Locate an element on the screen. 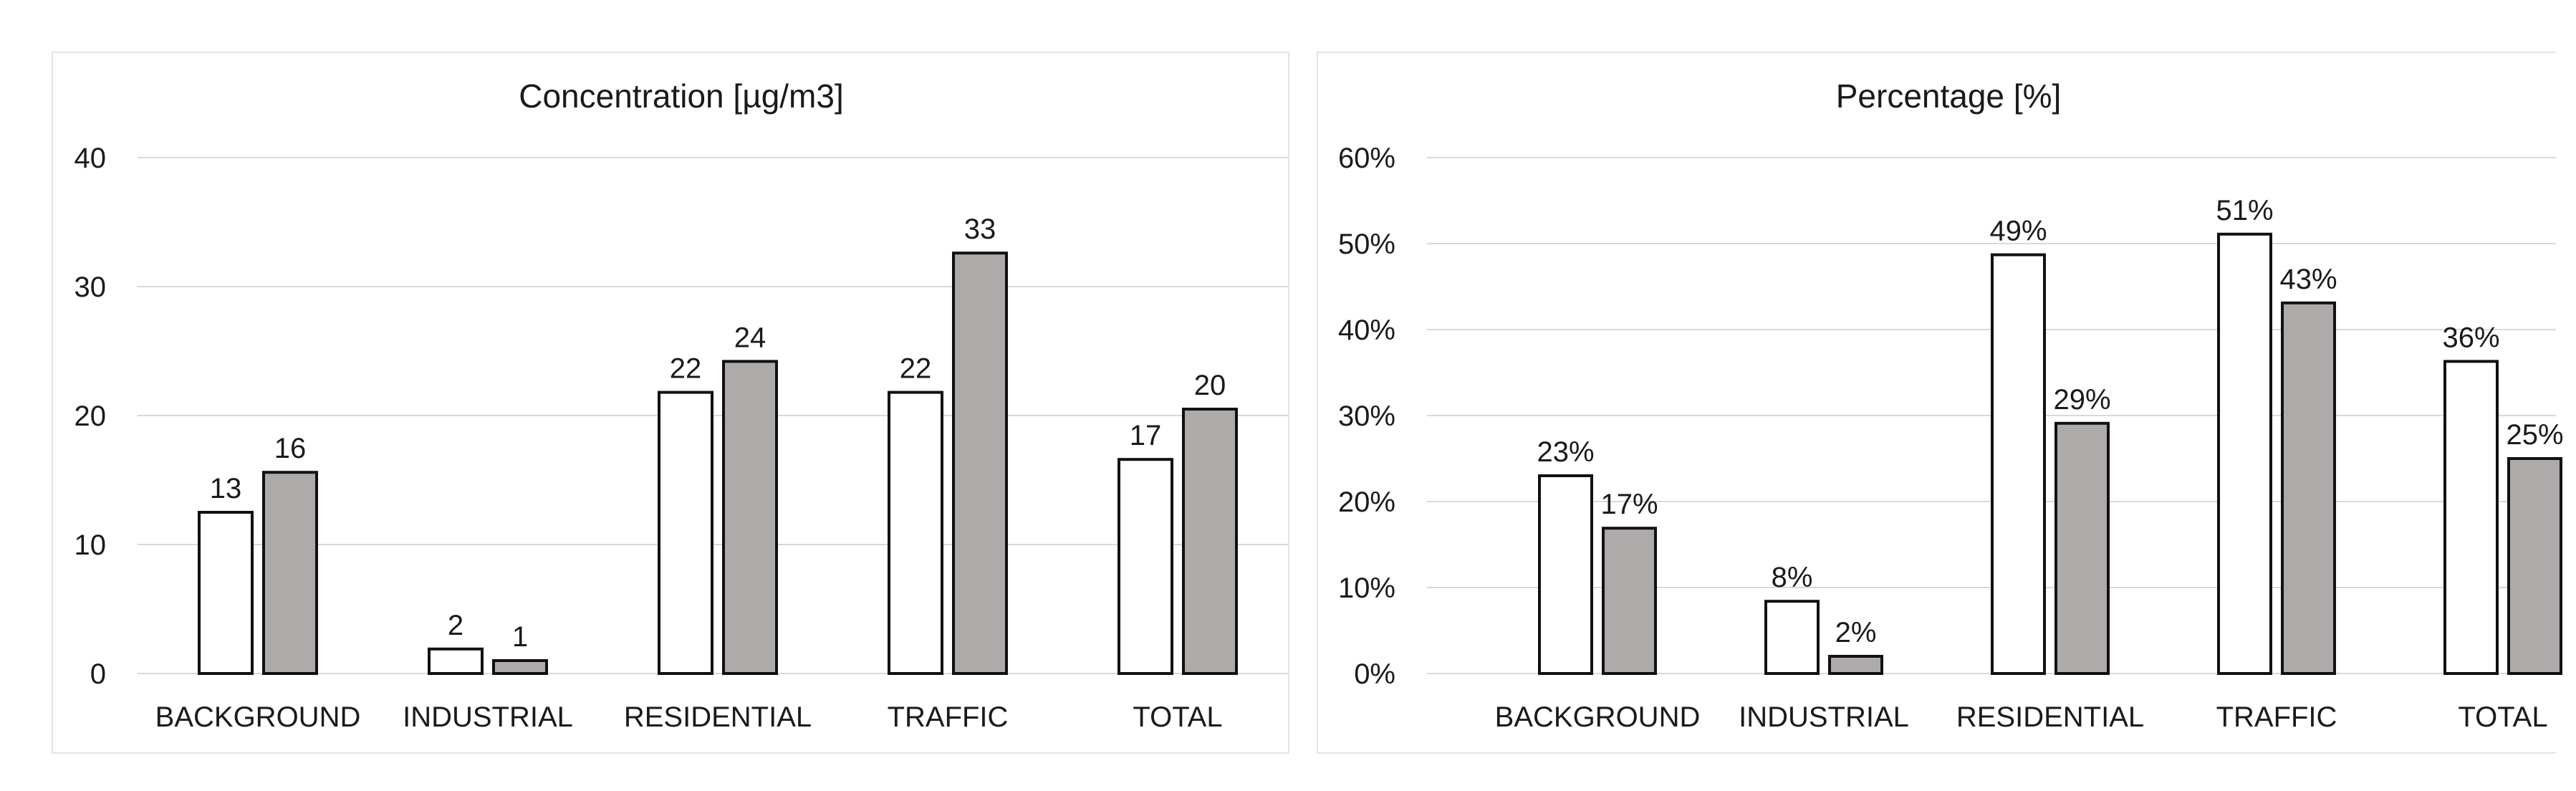 Image resolution: width=2576 pixels, height=791 pixels. chart-title: Percentage [%] is located at coordinates (1949, 96).